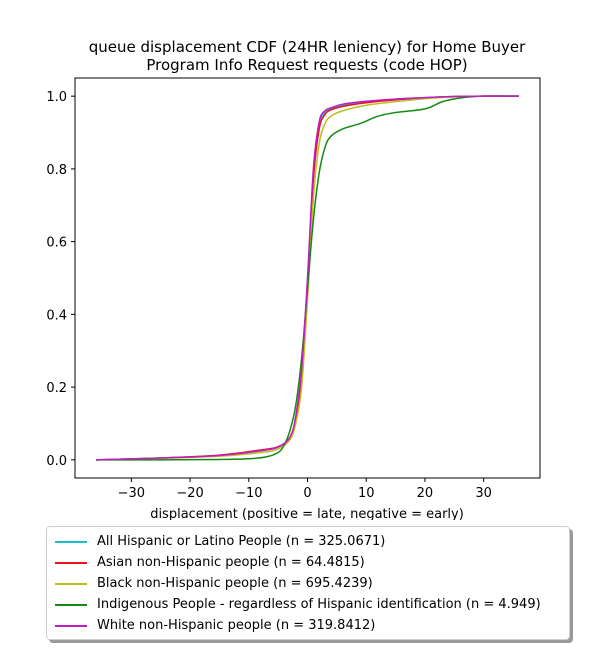 This screenshot has width=600, height=650. What do you see at coordinates (60, 279) in the screenshot?
I see `y-axis-ticks: 0.0 0.2 0.4 0.6 0.8 1.0` at bounding box center [60, 279].